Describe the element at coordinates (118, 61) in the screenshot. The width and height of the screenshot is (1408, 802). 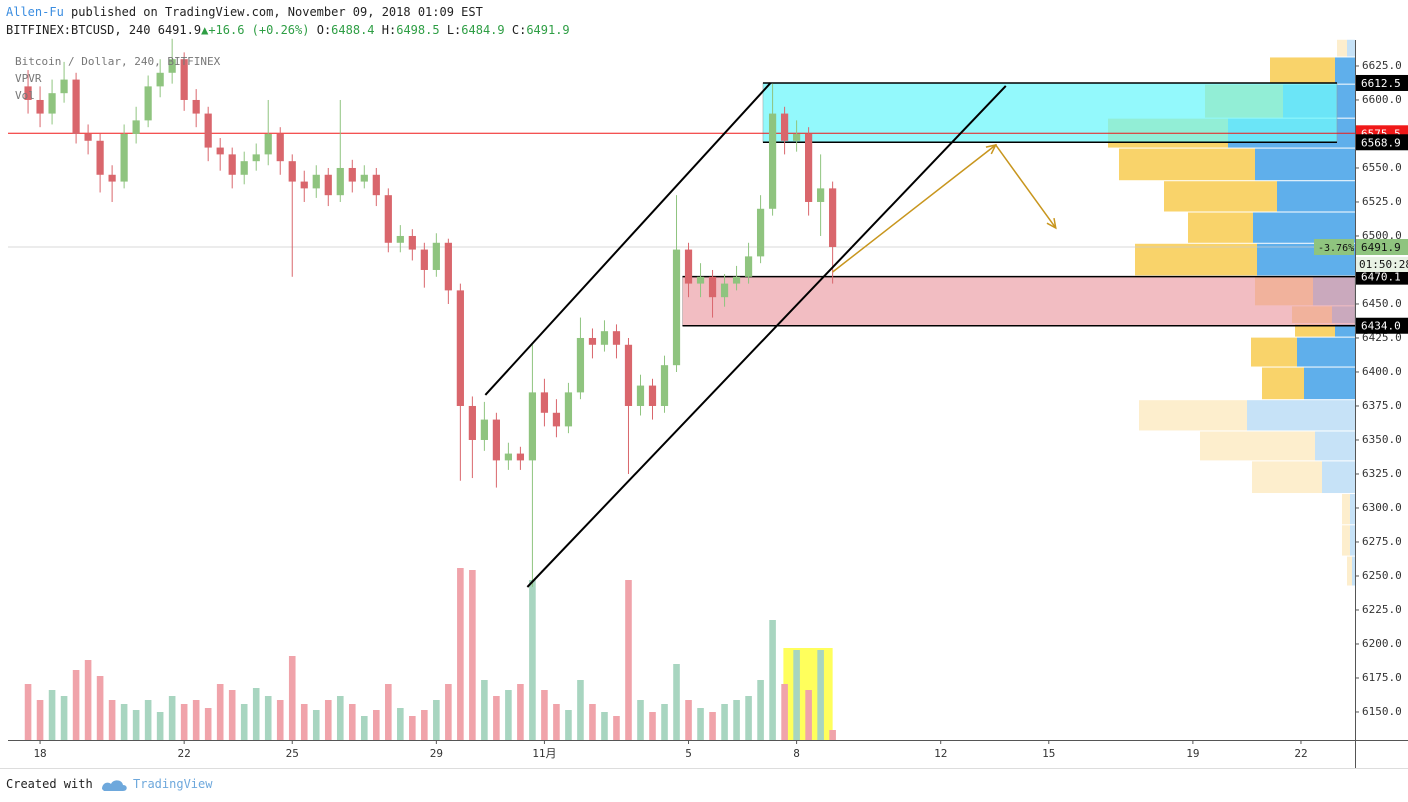
I see `chart-title: Bitcoin / Dollar, 240, BITFINEX` at that location.